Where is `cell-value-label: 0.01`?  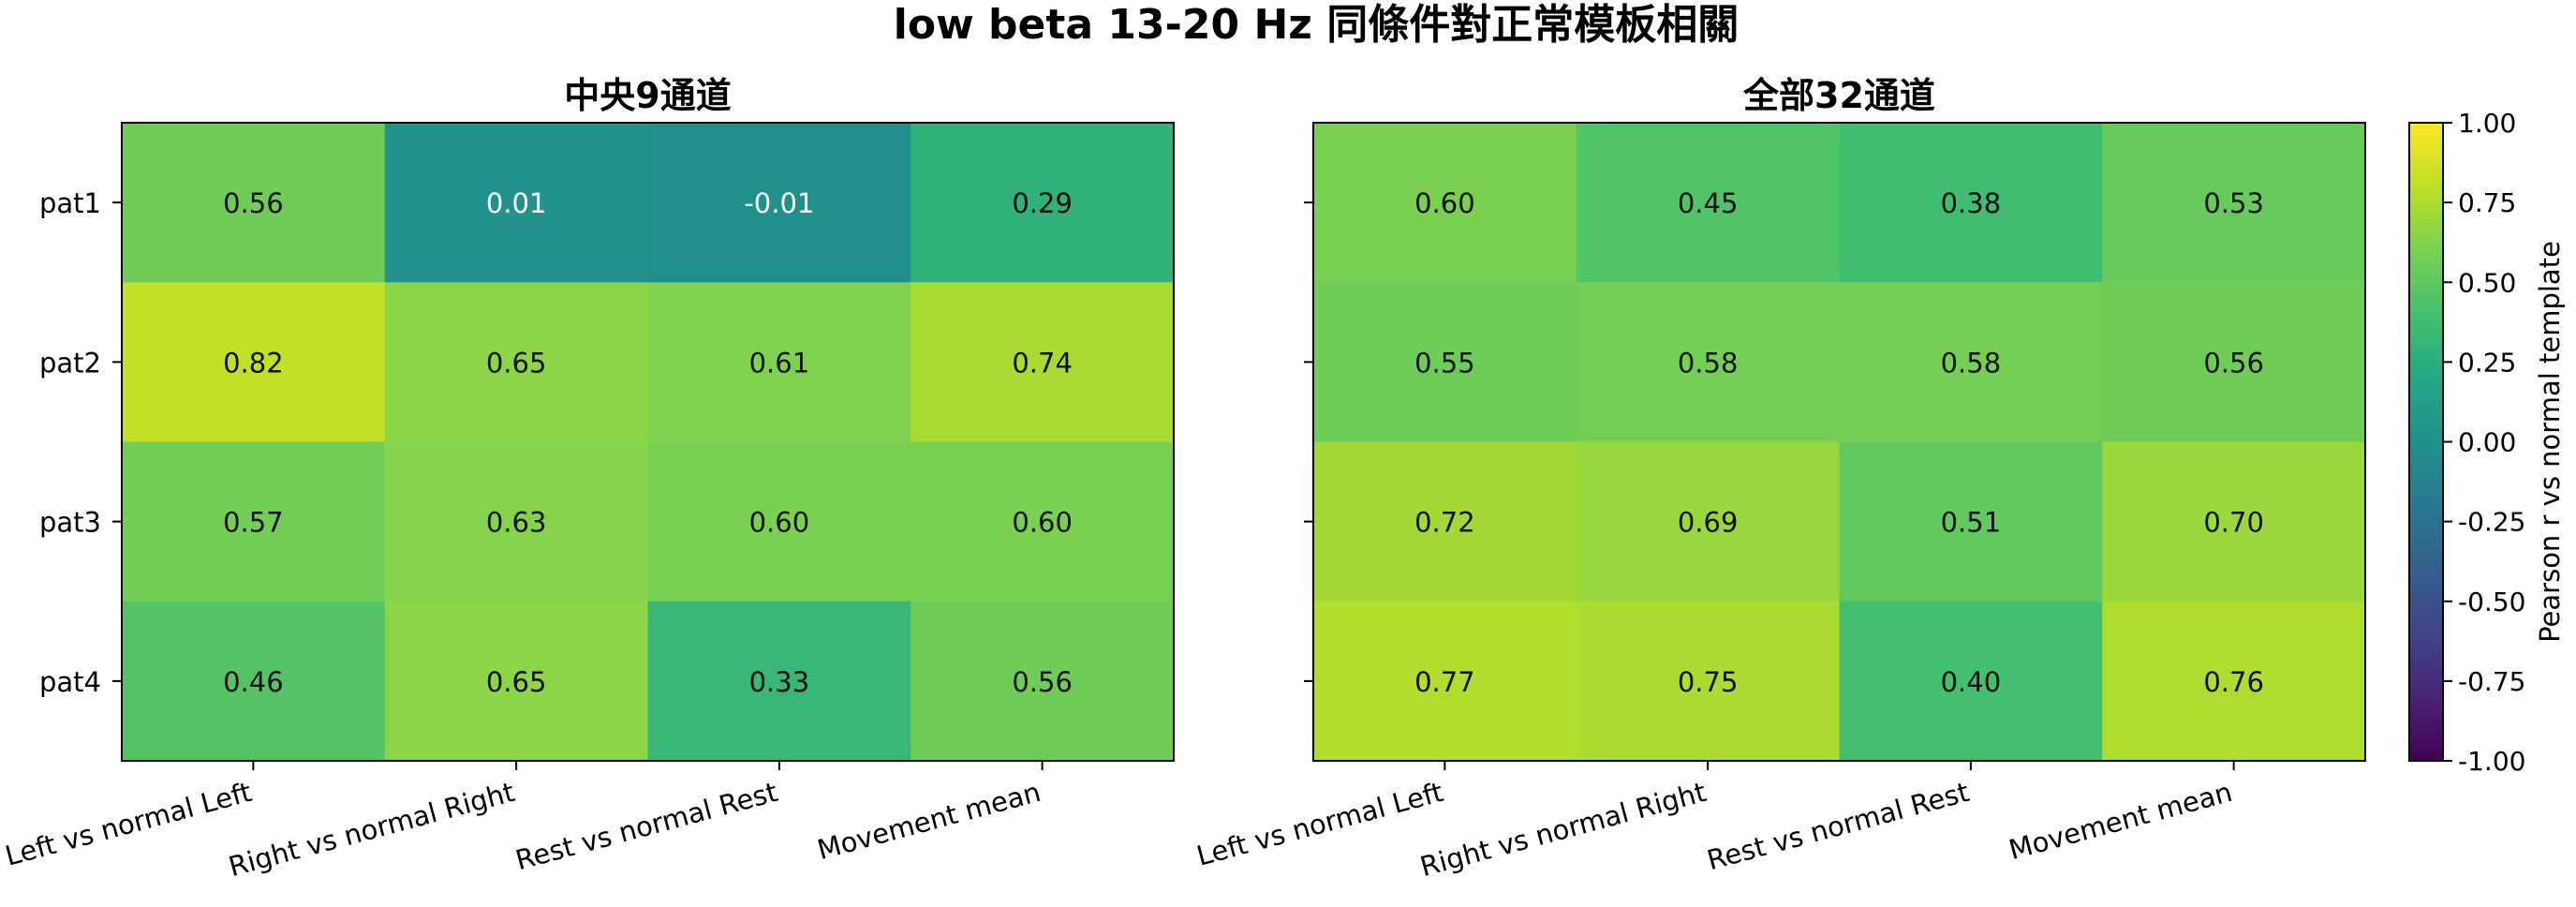
cell-value-label: 0.01 is located at coordinates (516, 203).